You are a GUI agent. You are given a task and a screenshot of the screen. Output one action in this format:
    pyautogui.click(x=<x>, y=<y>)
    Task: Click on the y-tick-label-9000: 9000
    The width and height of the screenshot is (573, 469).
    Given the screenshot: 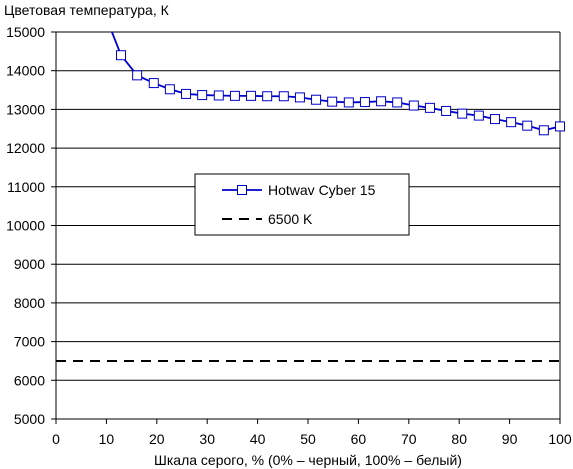 What is the action you would take?
    pyautogui.click(x=29, y=264)
    